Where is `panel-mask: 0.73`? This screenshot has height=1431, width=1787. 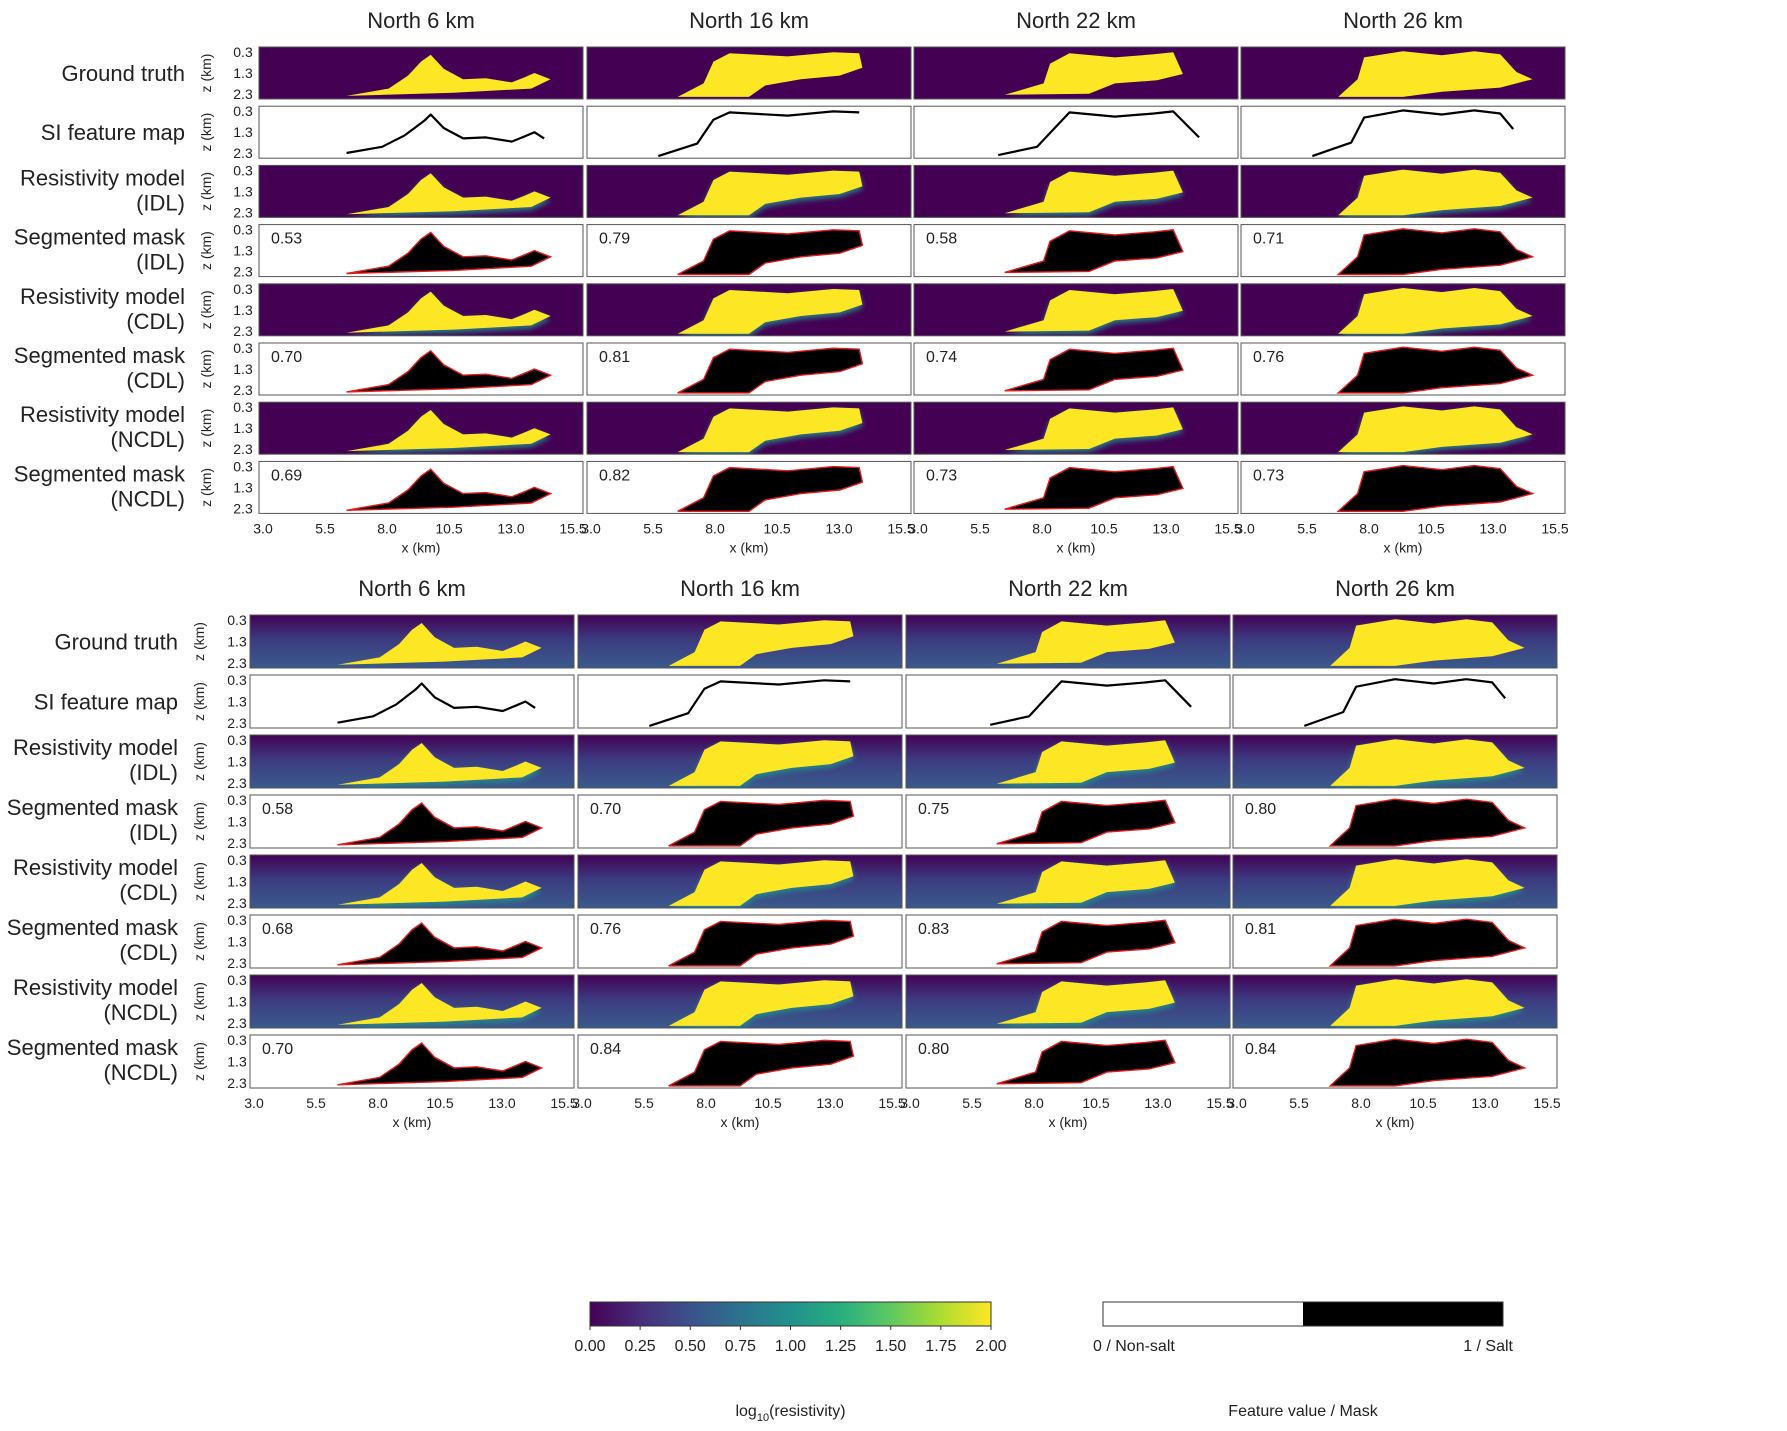 panel-mask: 0.73 is located at coordinates (1076, 487).